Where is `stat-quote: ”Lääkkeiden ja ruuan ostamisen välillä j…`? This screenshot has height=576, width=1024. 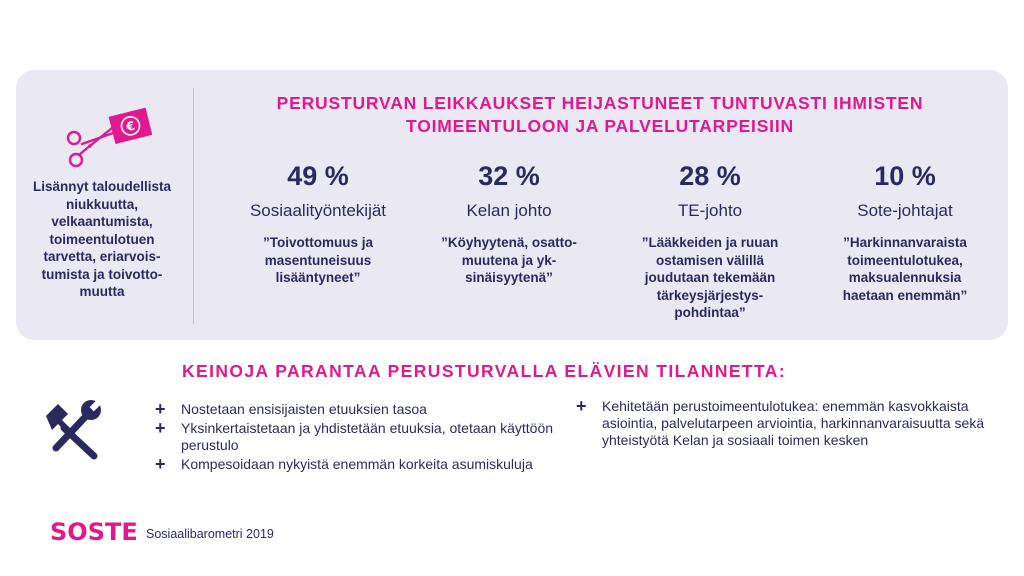 stat-quote: ”Lääkkeiden ja ruuan ostamisen välillä j… is located at coordinates (710, 277).